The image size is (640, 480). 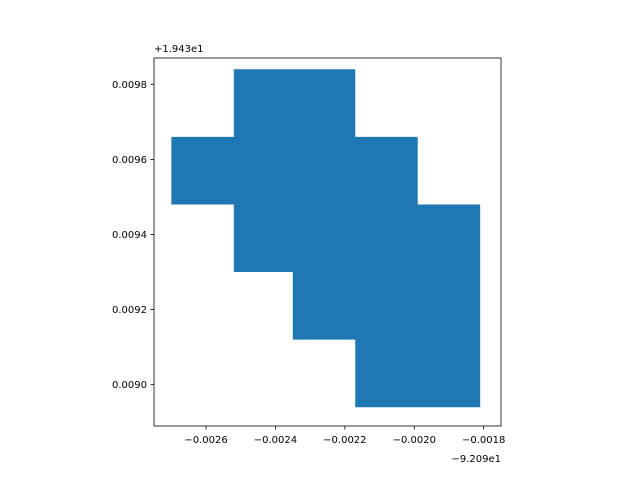 I want to click on x-tick-label: −0.0022, so click(x=344, y=440).